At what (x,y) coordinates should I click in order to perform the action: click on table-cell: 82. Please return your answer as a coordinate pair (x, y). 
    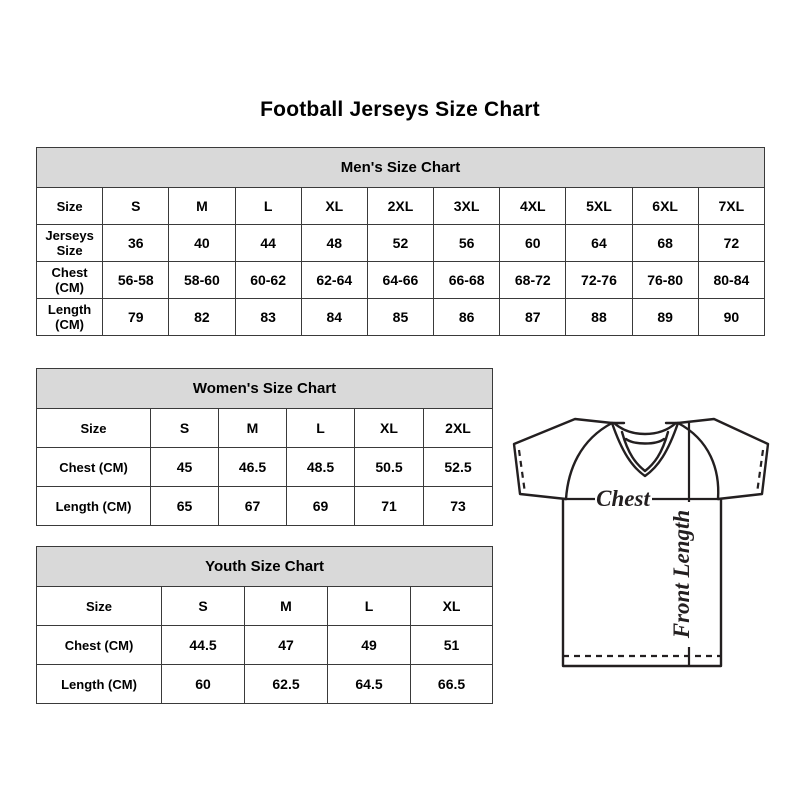
    Looking at the image, I should click on (202, 317).